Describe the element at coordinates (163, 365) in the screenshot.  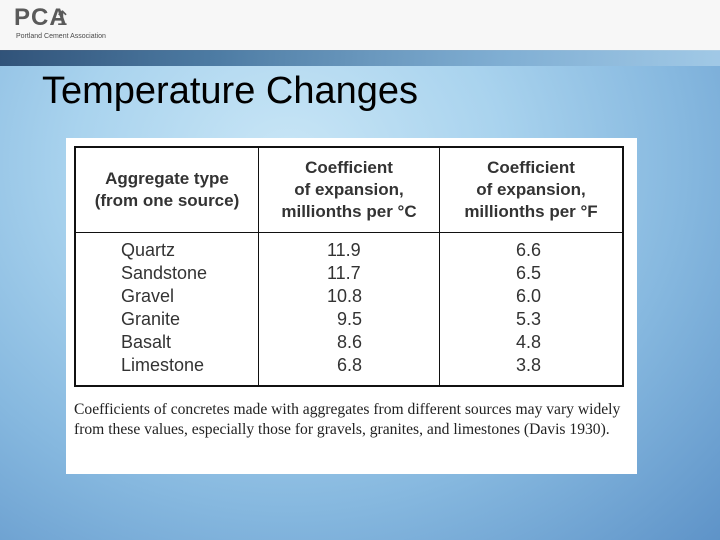
I see `aggregate-type-cell: Limestone` at that location.